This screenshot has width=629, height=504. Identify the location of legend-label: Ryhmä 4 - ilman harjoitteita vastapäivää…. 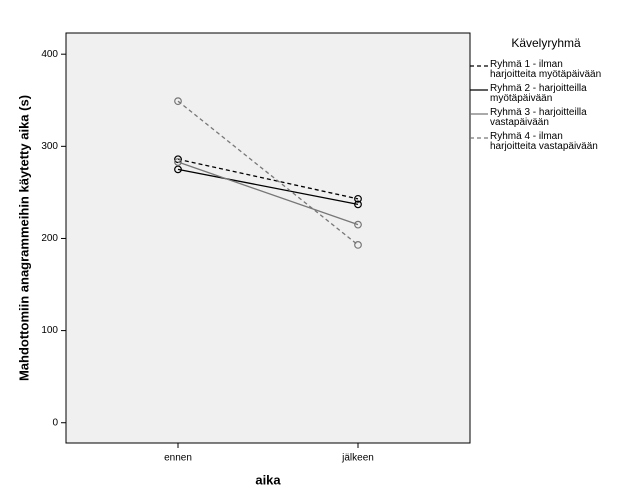
(544, 141).